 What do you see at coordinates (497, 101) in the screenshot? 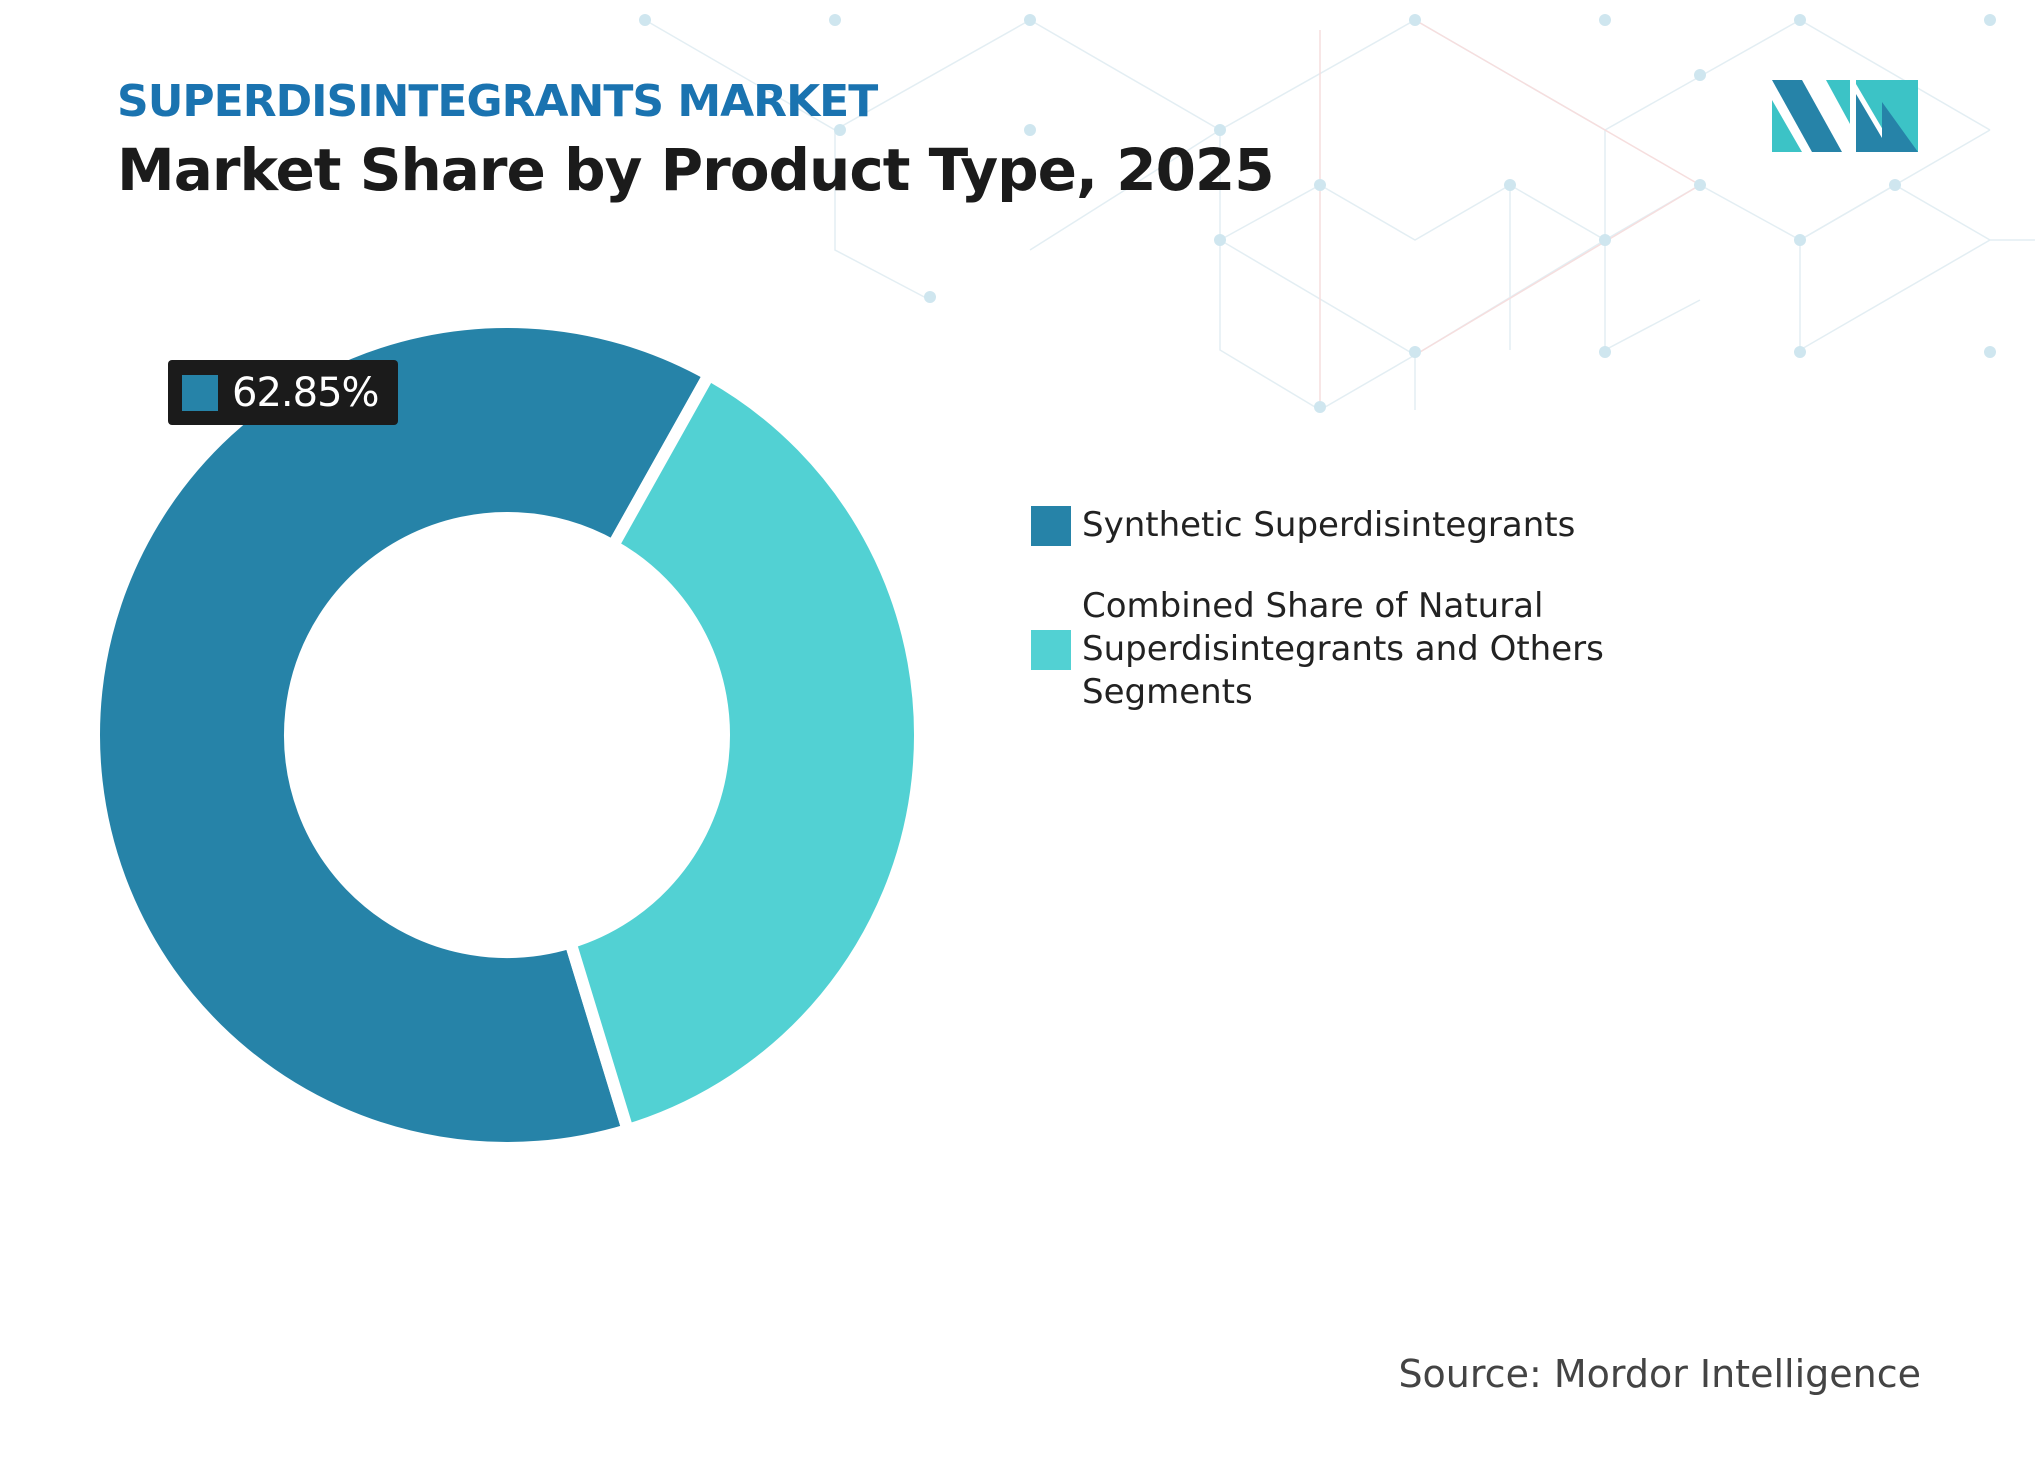
I see `chart-subtitle: SUPERDISINTEGRANTS MARKET` at bounding box center [497, 101].